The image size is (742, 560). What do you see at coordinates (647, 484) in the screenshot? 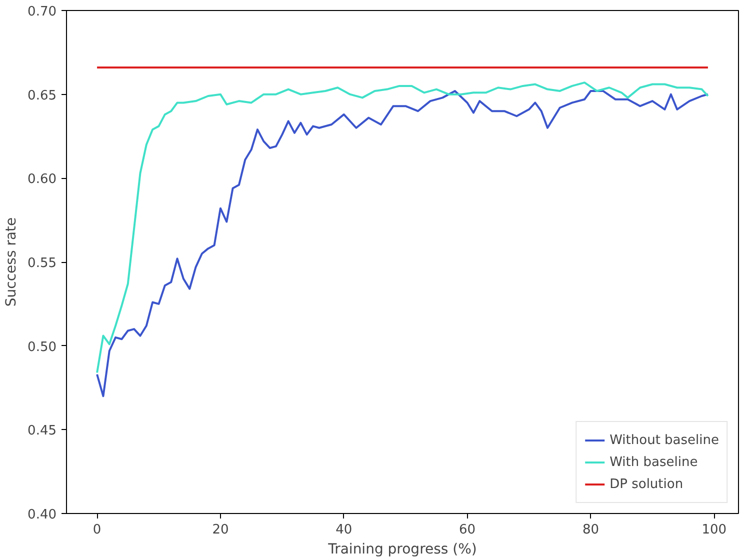
I see `legend-label: DP solution` at bounding box center [647, 484].